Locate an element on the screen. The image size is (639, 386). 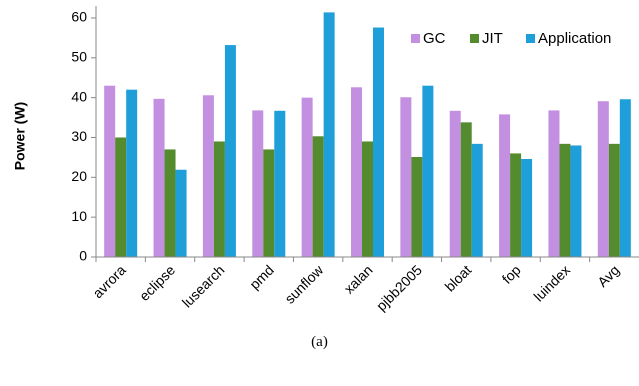
bar-gc-pmd is located at coordinates (258, 183).